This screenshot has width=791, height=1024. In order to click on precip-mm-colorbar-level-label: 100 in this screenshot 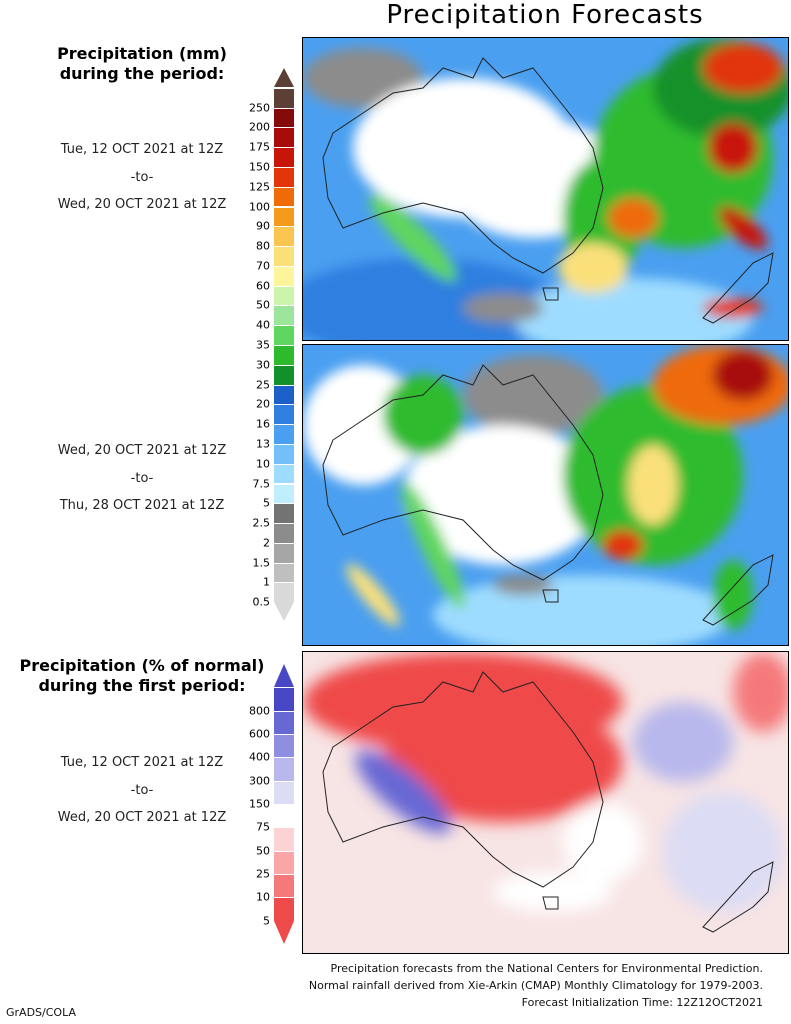, I will do `click(259, 206)`.